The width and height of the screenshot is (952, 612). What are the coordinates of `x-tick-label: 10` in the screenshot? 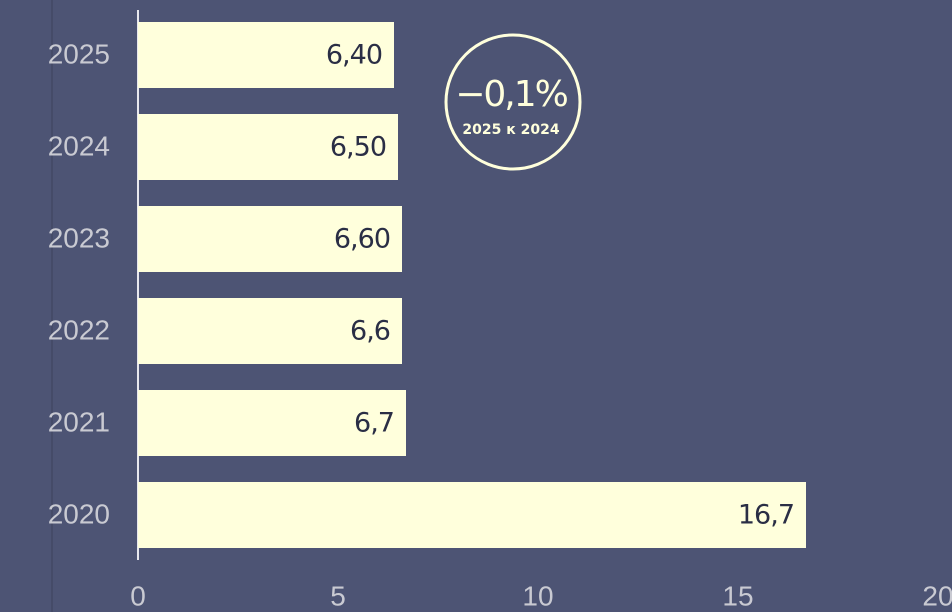 It's located at (537, 595).